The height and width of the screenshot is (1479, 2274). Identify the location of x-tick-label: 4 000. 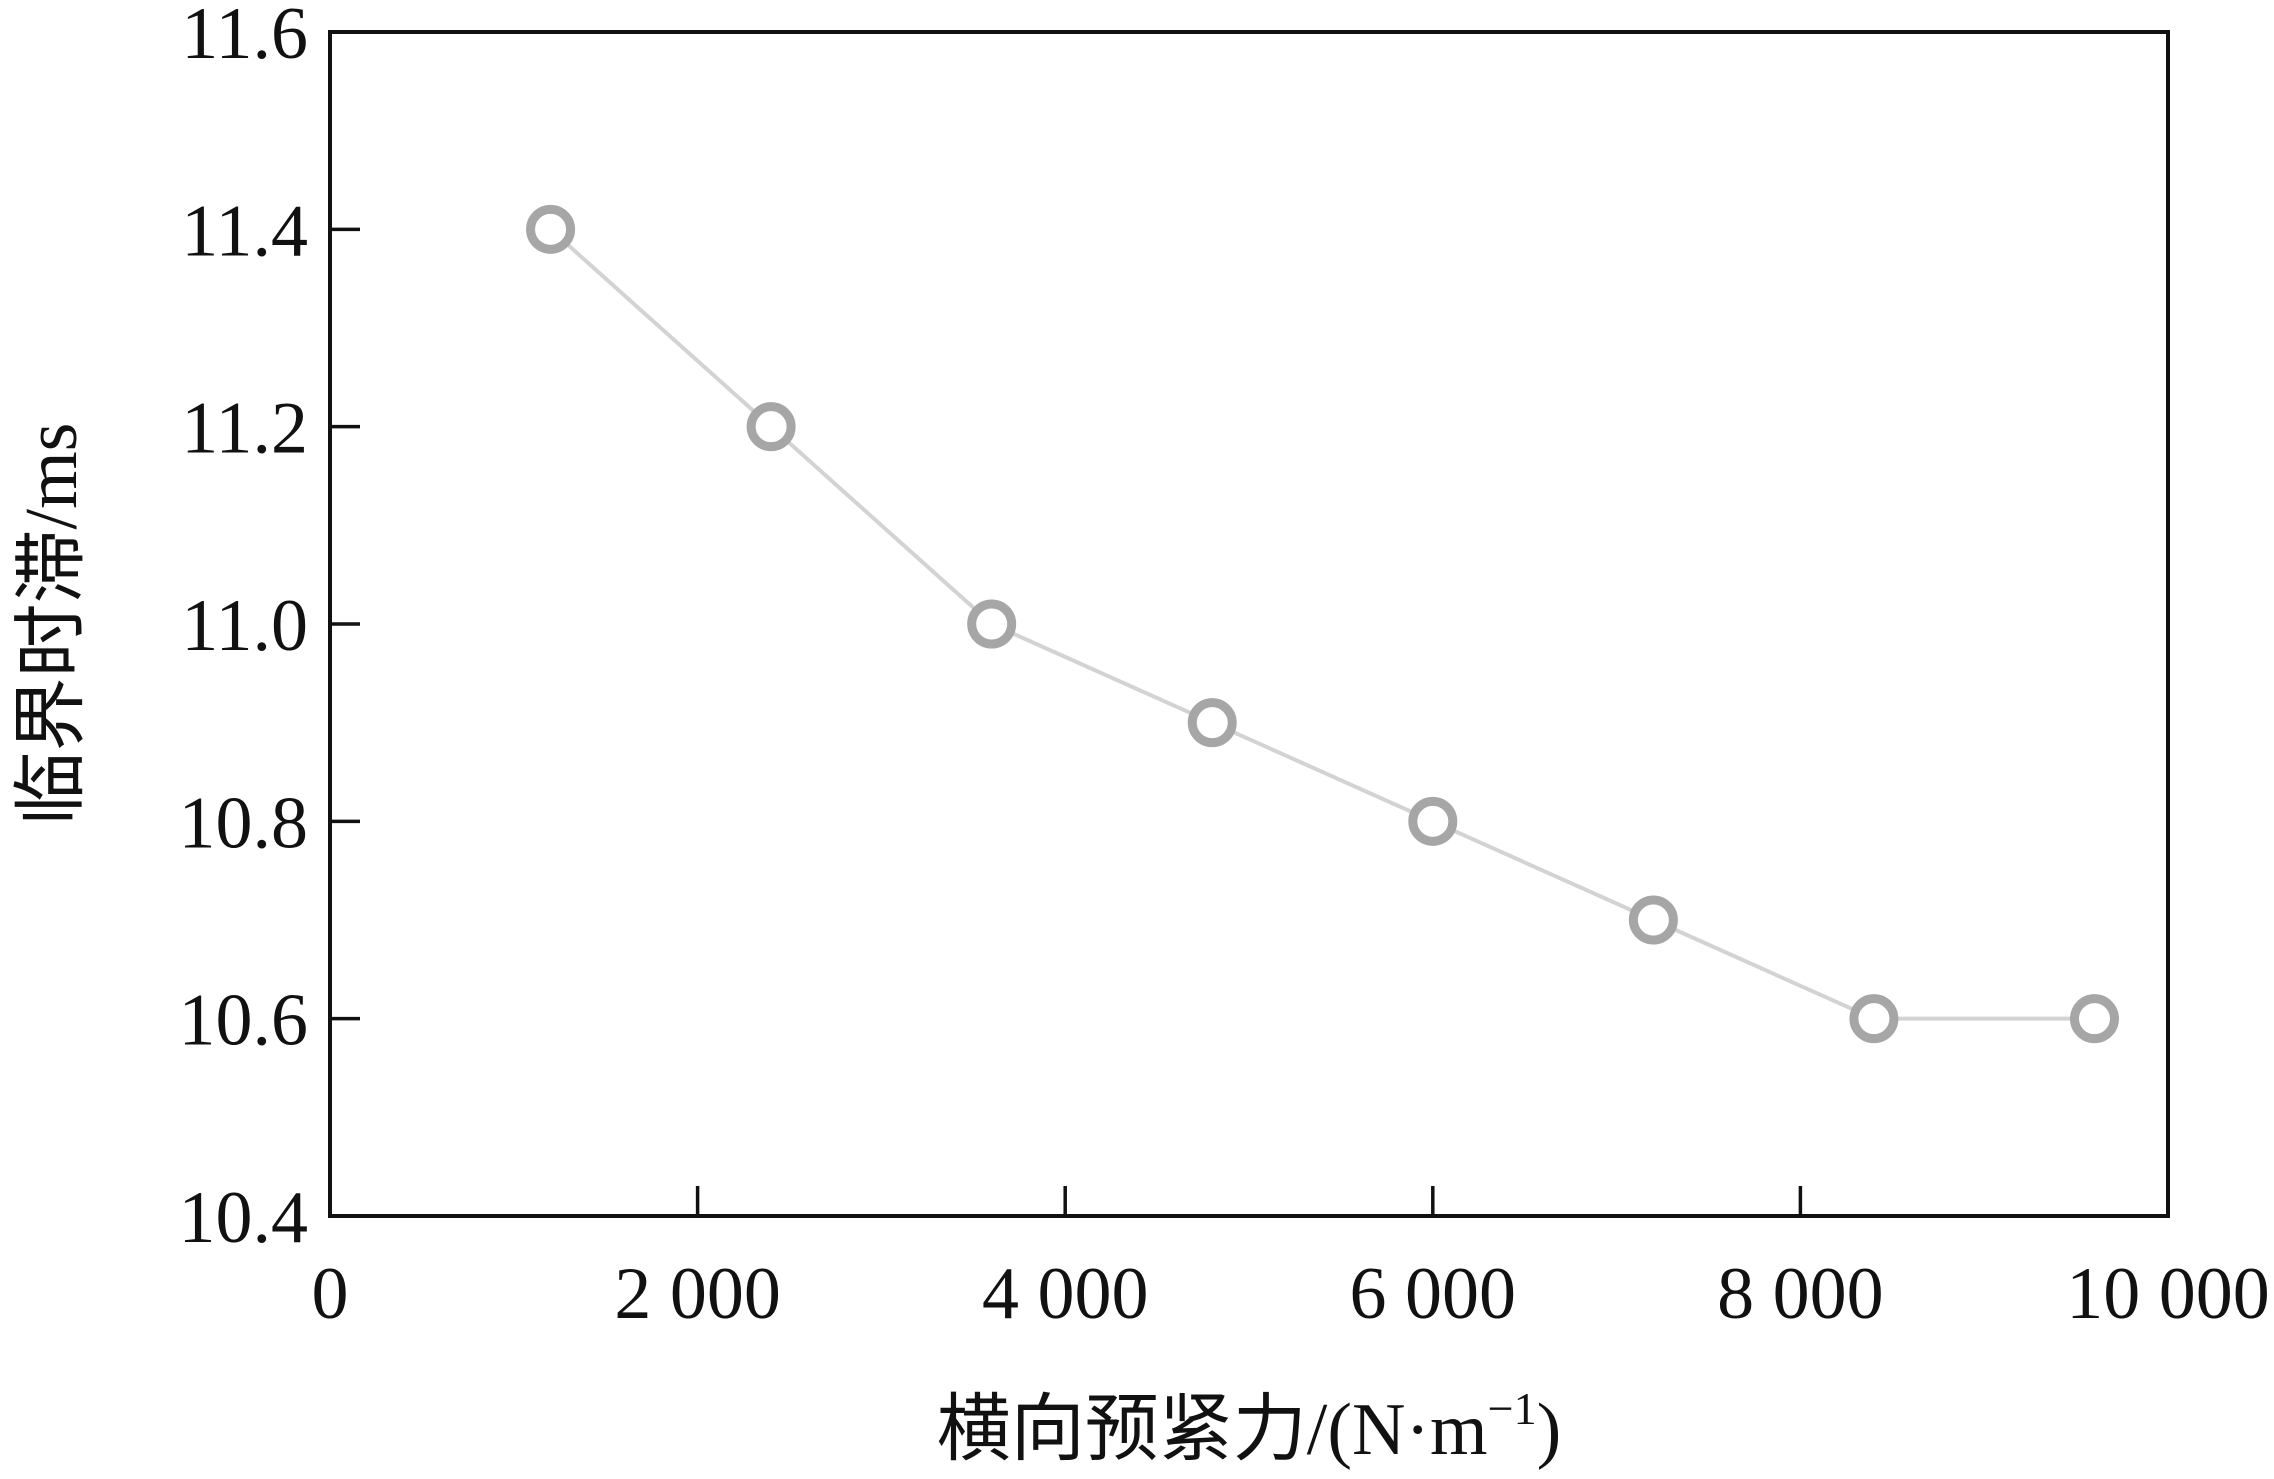
(1065, 1294).